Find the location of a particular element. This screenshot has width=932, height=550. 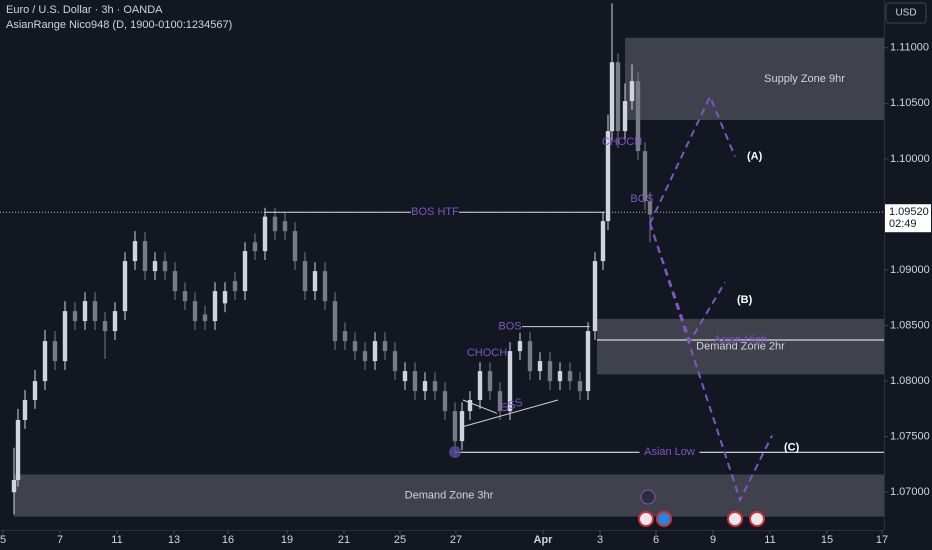

zone-label: Supply Zone 9hr is located at coordinates (804, 79).